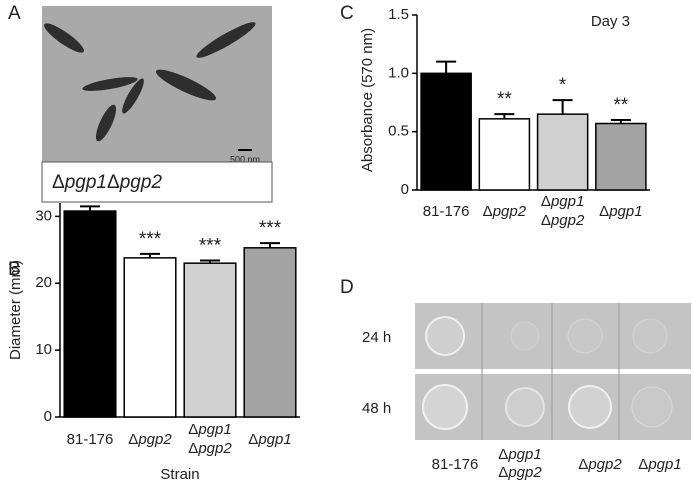 This screenshot has height=488, width=693. Describe the element at coordinates (347, 287) in the screenshot. I see `panel-label: D` at that location.